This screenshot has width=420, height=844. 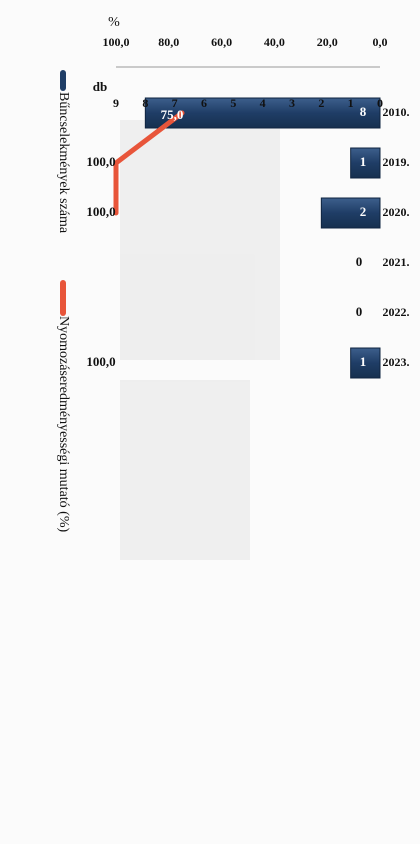 I want to click on right-axis-tick: 80,0, so click(x=168, y=42).